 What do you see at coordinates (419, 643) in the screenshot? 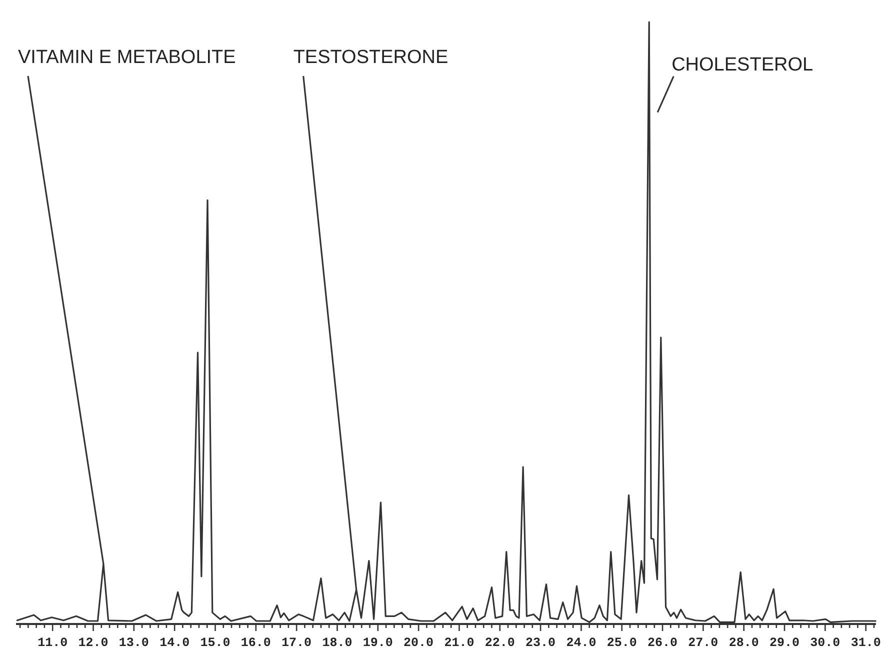
I see `x-tick-label: 20.0` at bounding box center [419, 643].